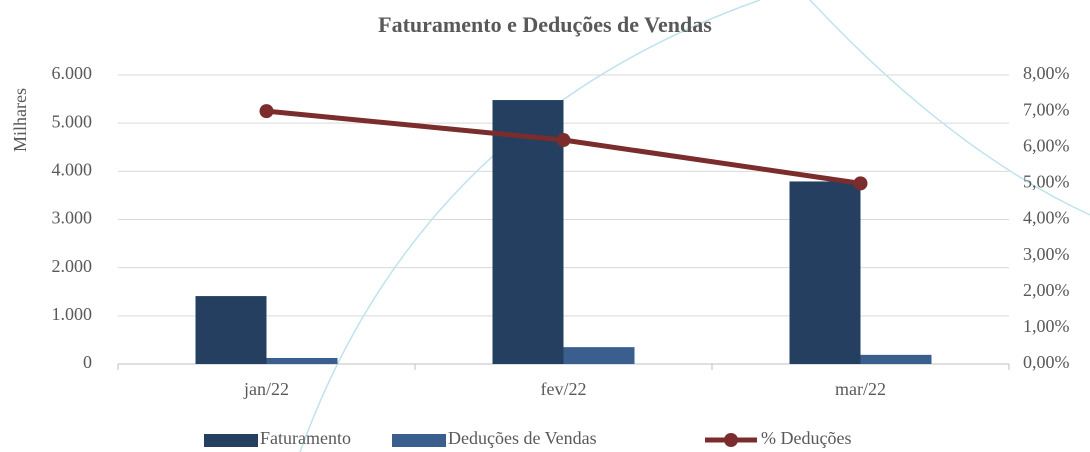  I want to click on x-tick-label: fev/22, so click(564, 389).